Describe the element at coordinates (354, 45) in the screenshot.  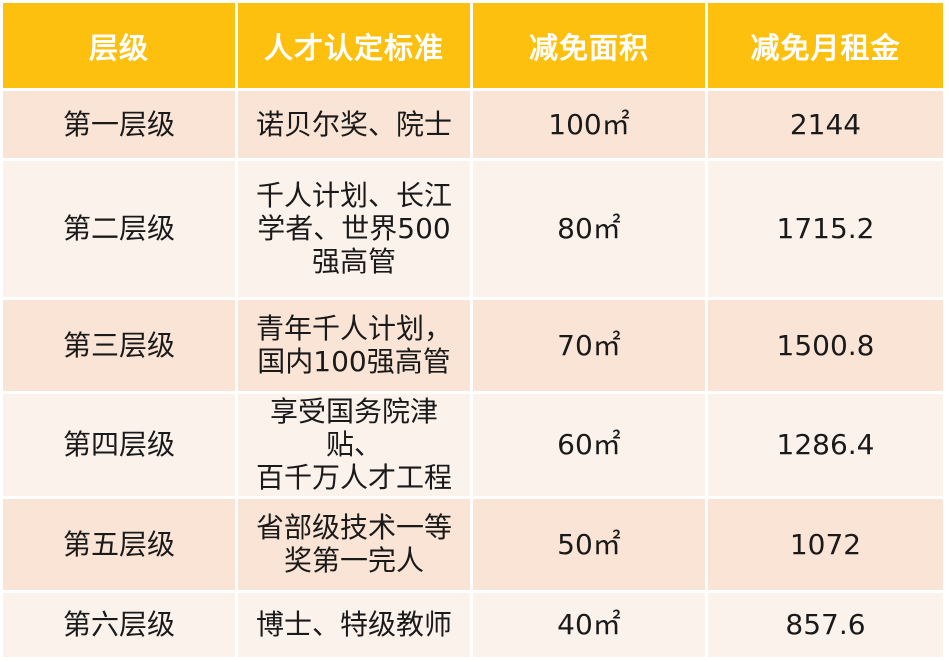
I see `header-criteria: 人才认定标准` at that location.